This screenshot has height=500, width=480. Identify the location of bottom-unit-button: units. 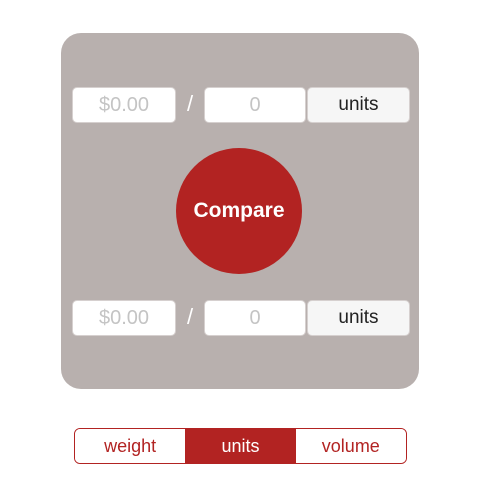
(358, 318).